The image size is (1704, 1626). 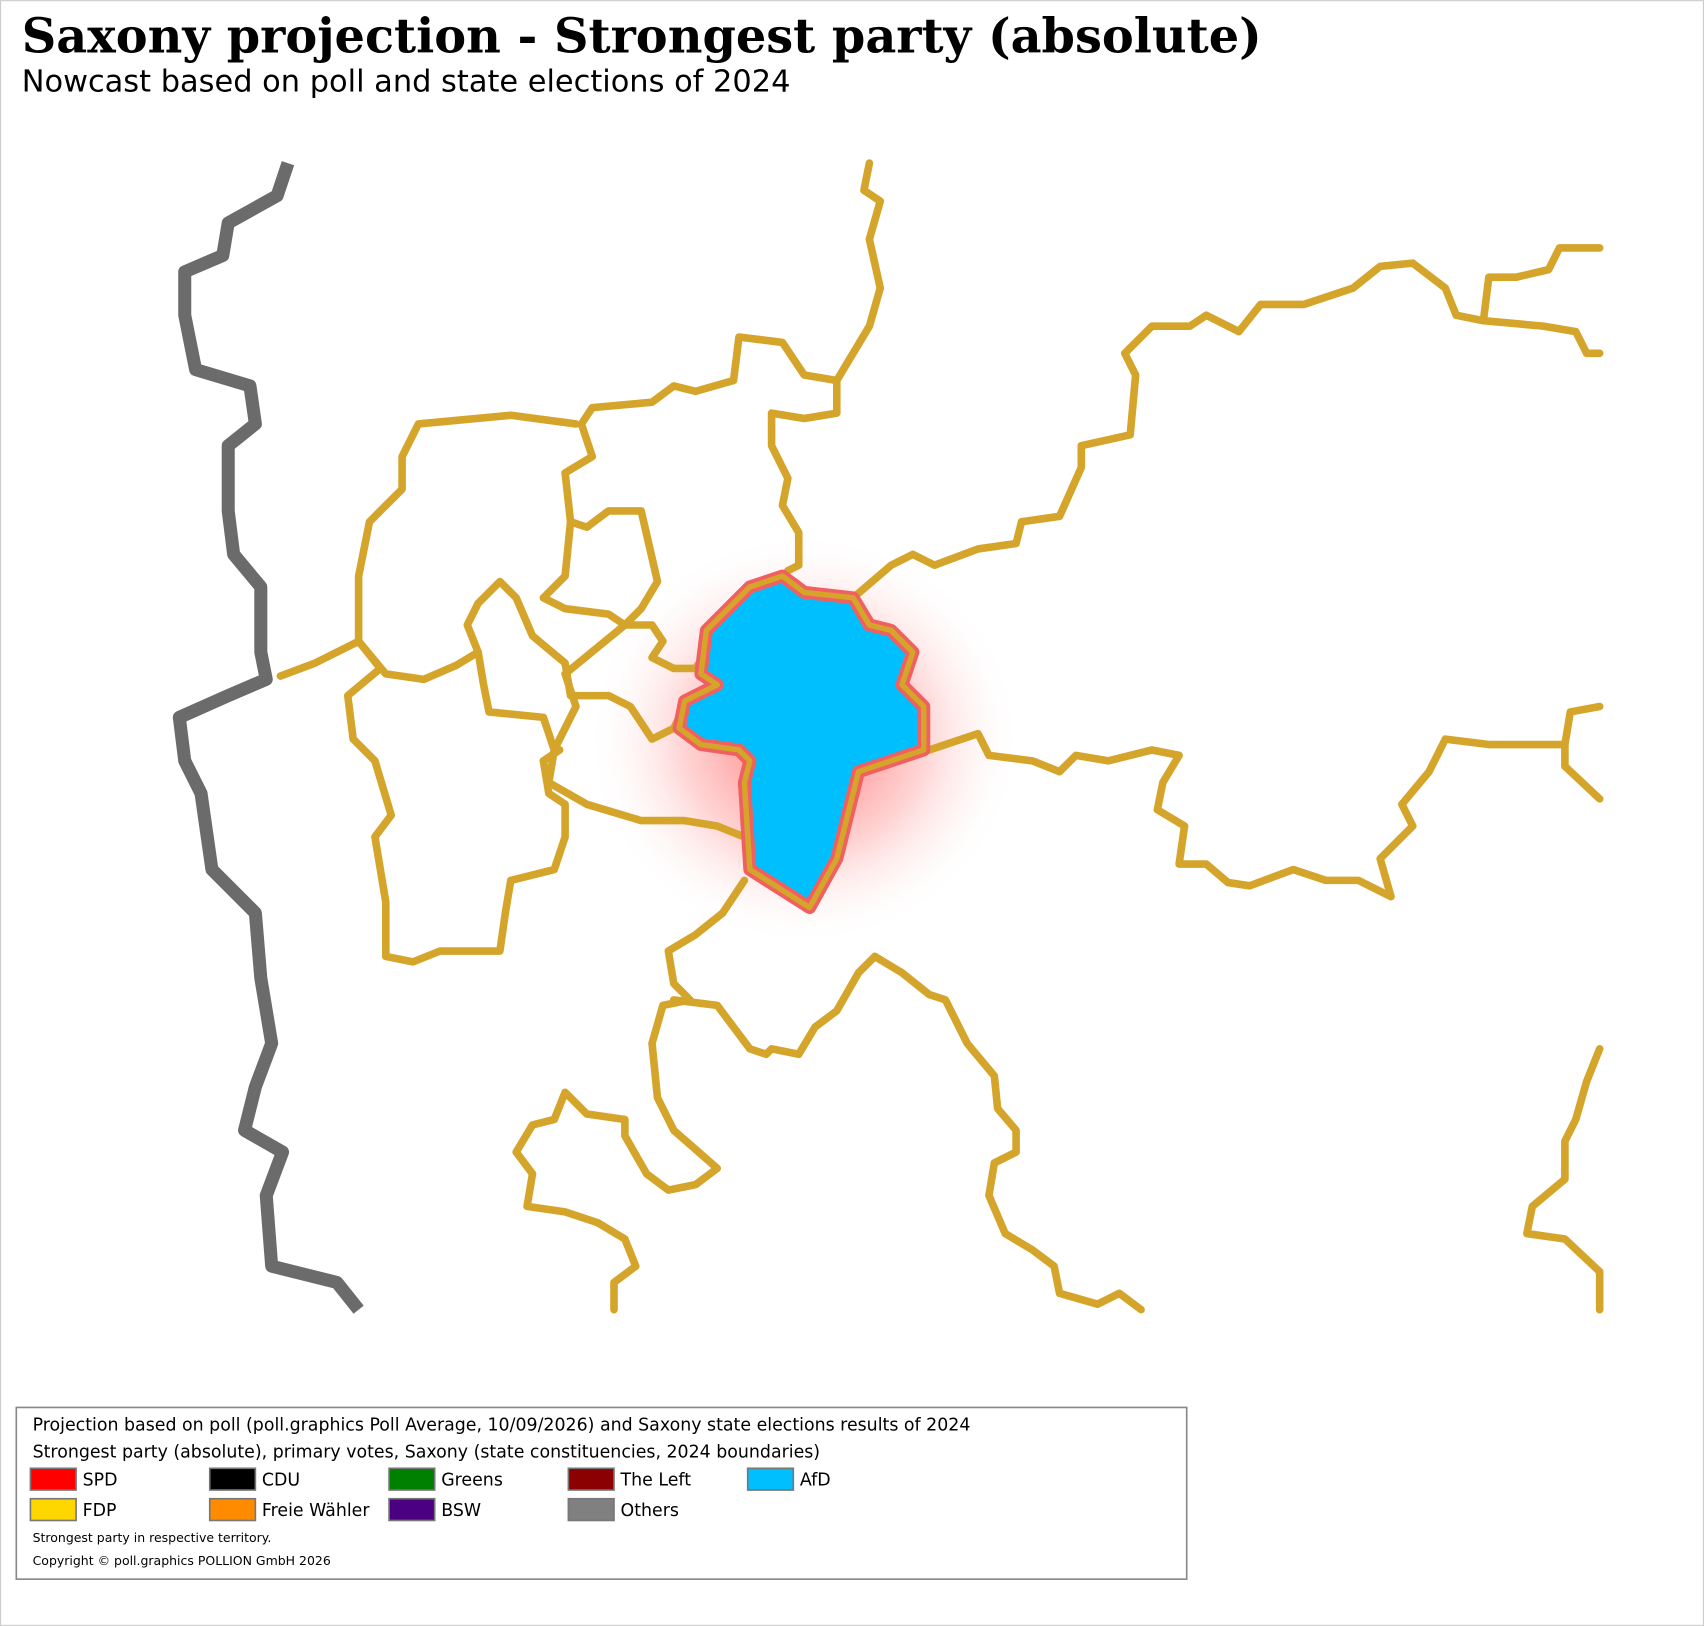 What do you see at coordinates (472, 1481) in the screenshot?
I see `legend-label: Greens` at bounding box center [472, 1481].